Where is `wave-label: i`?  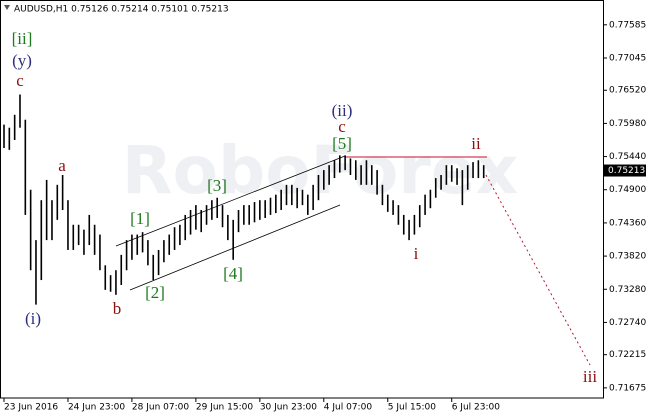 wave-label: i is located at coordinates (416, 253).